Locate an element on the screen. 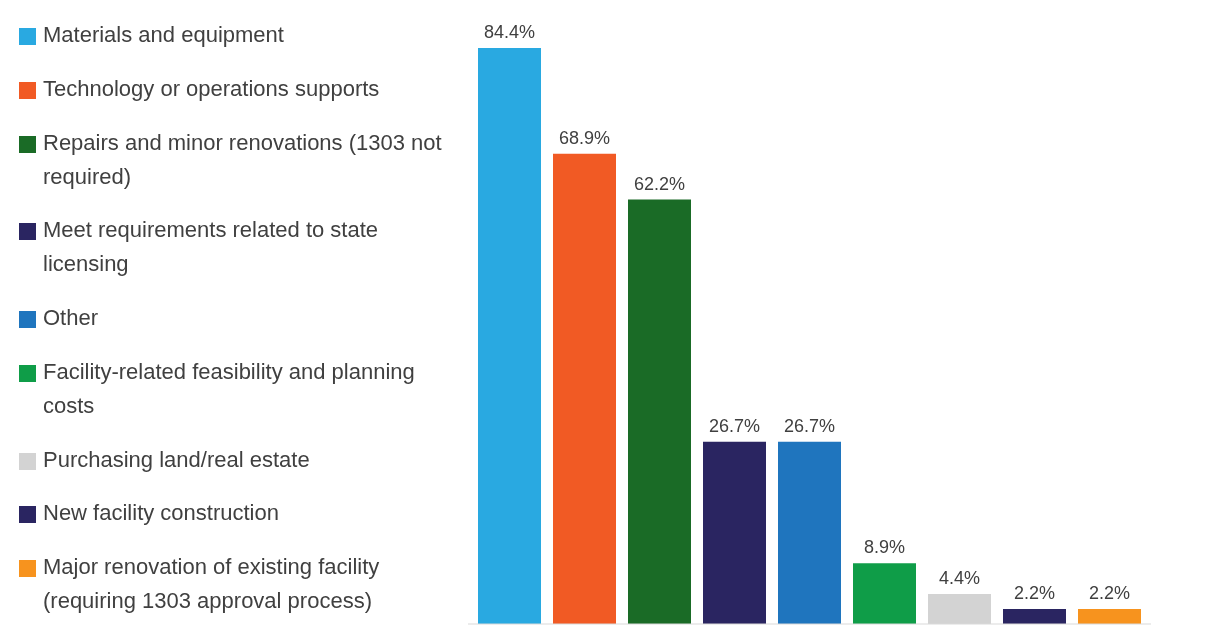 Image resolution: width=1209 pixels, height=635 pixels. data-label: 4.4% is located at coordinates (959, 577).